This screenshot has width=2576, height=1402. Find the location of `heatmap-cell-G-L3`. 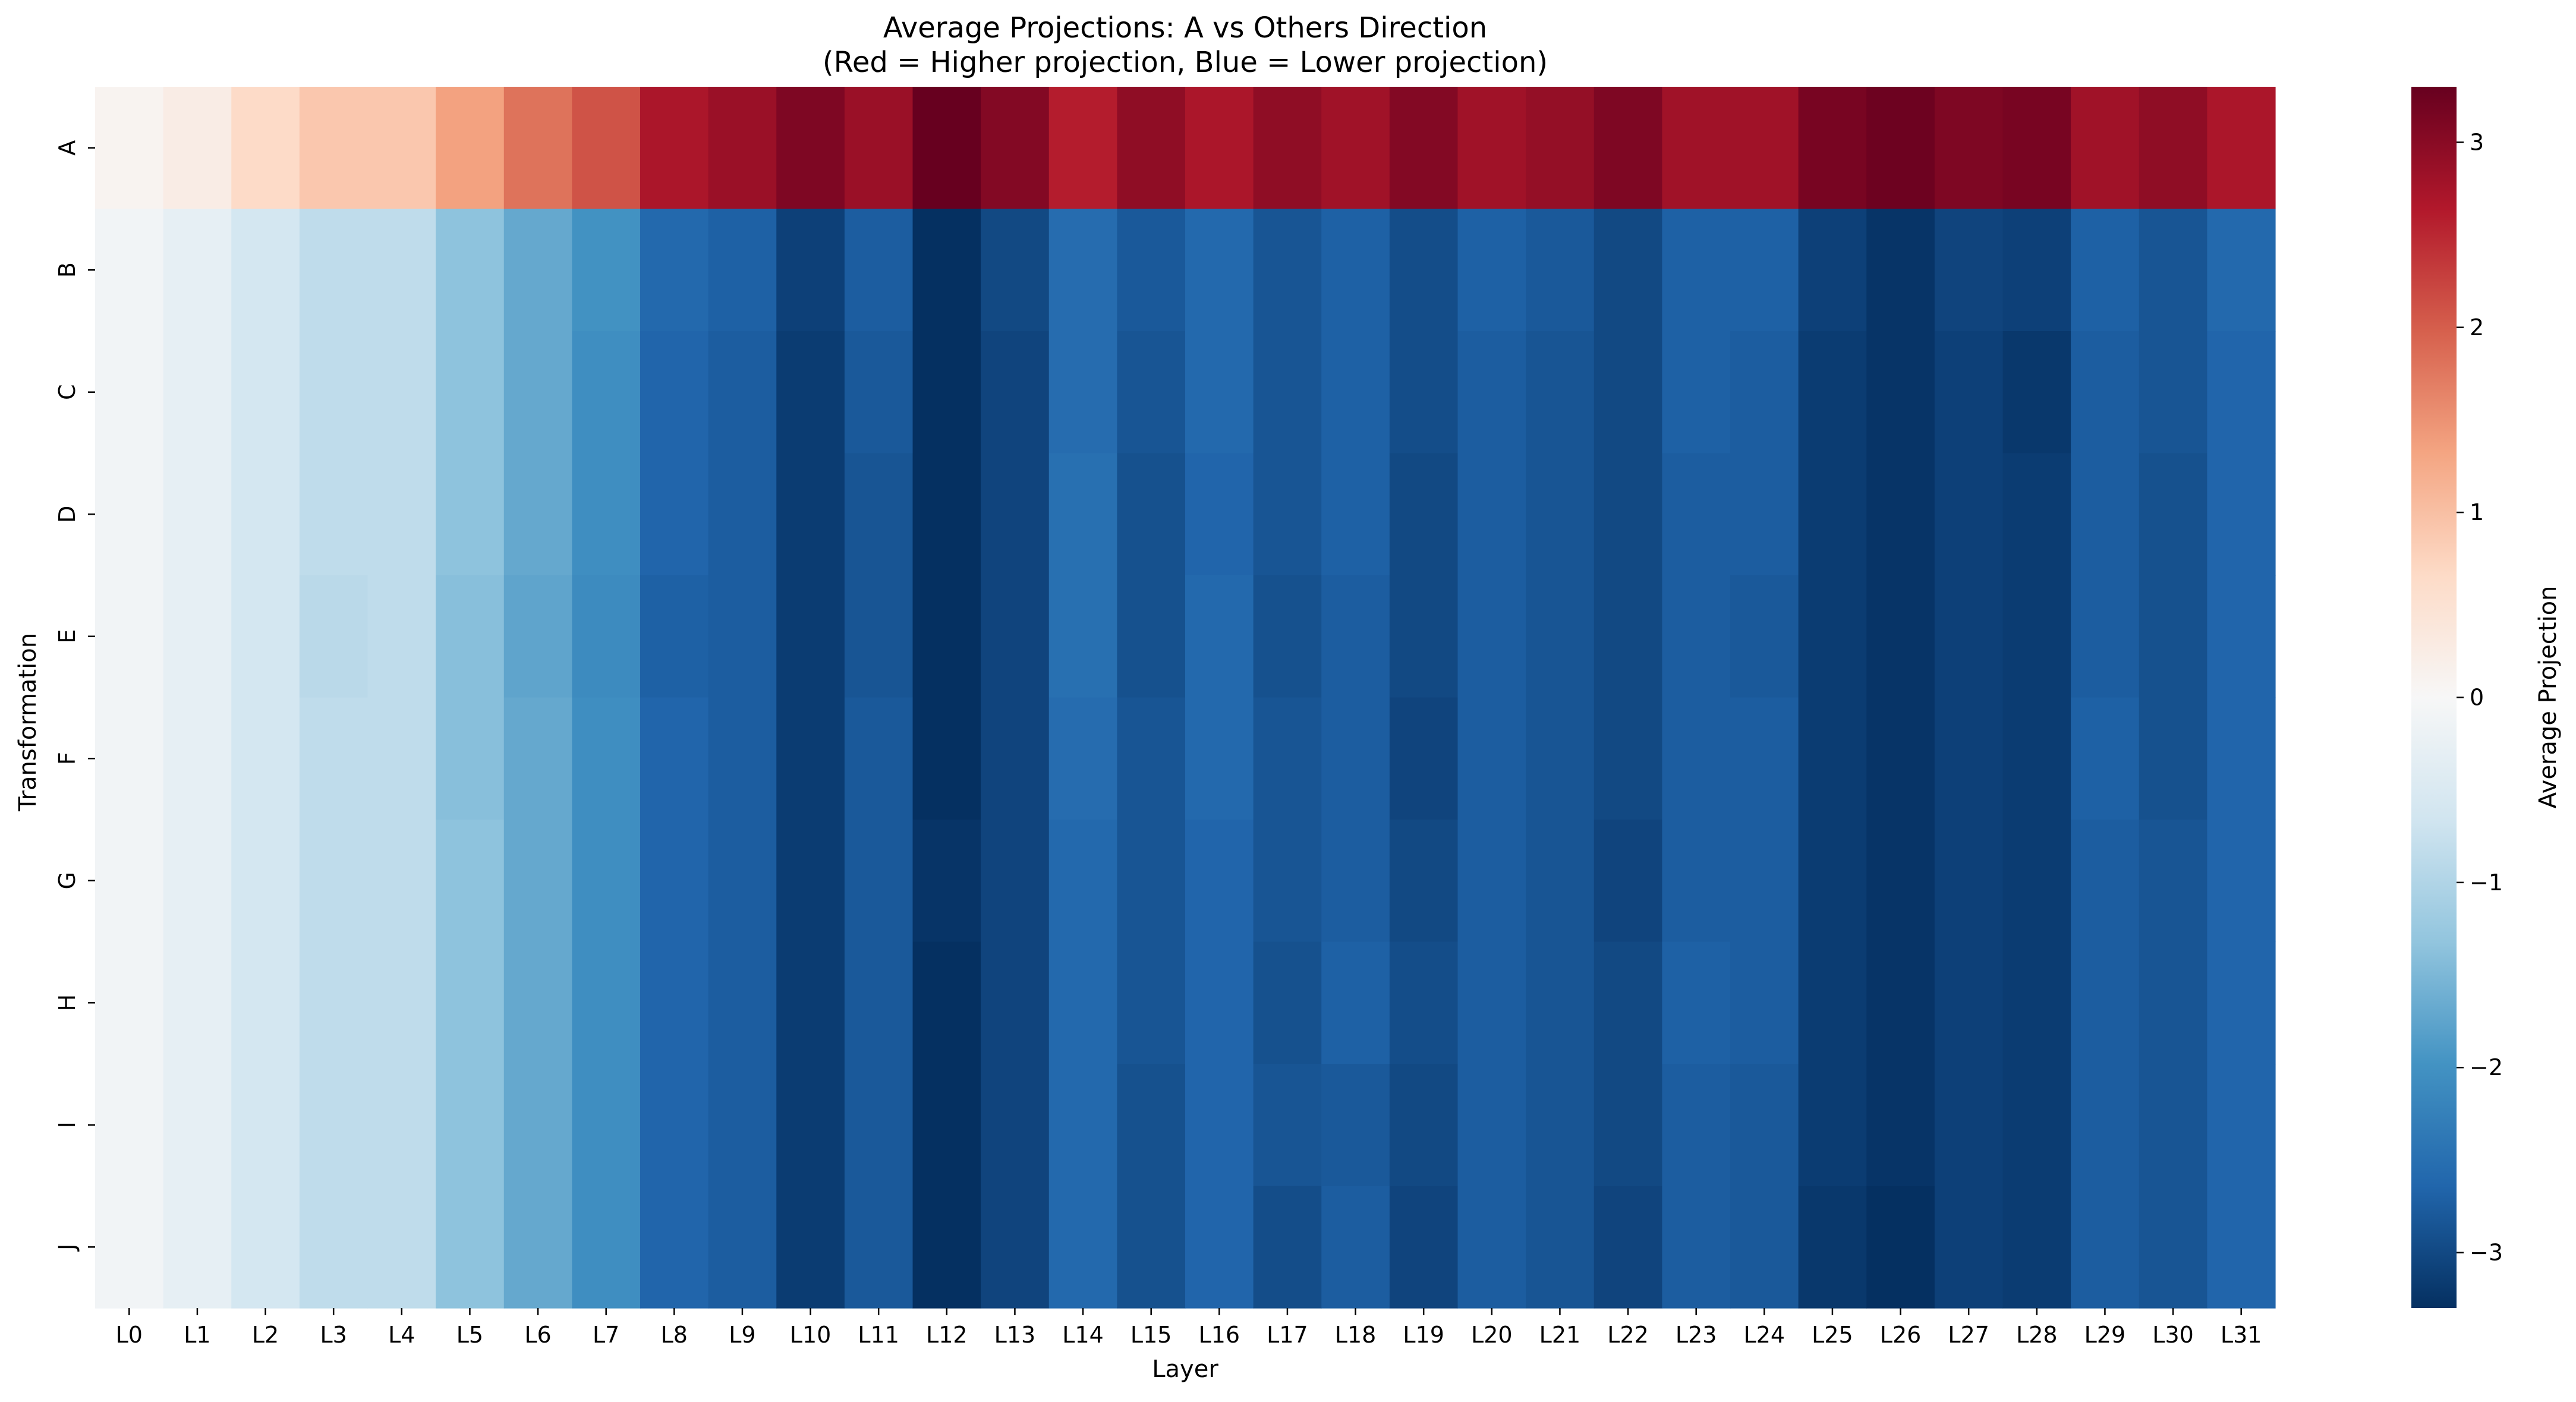

heatmap-cell-G-L3 is located at coordinates (334, 881).